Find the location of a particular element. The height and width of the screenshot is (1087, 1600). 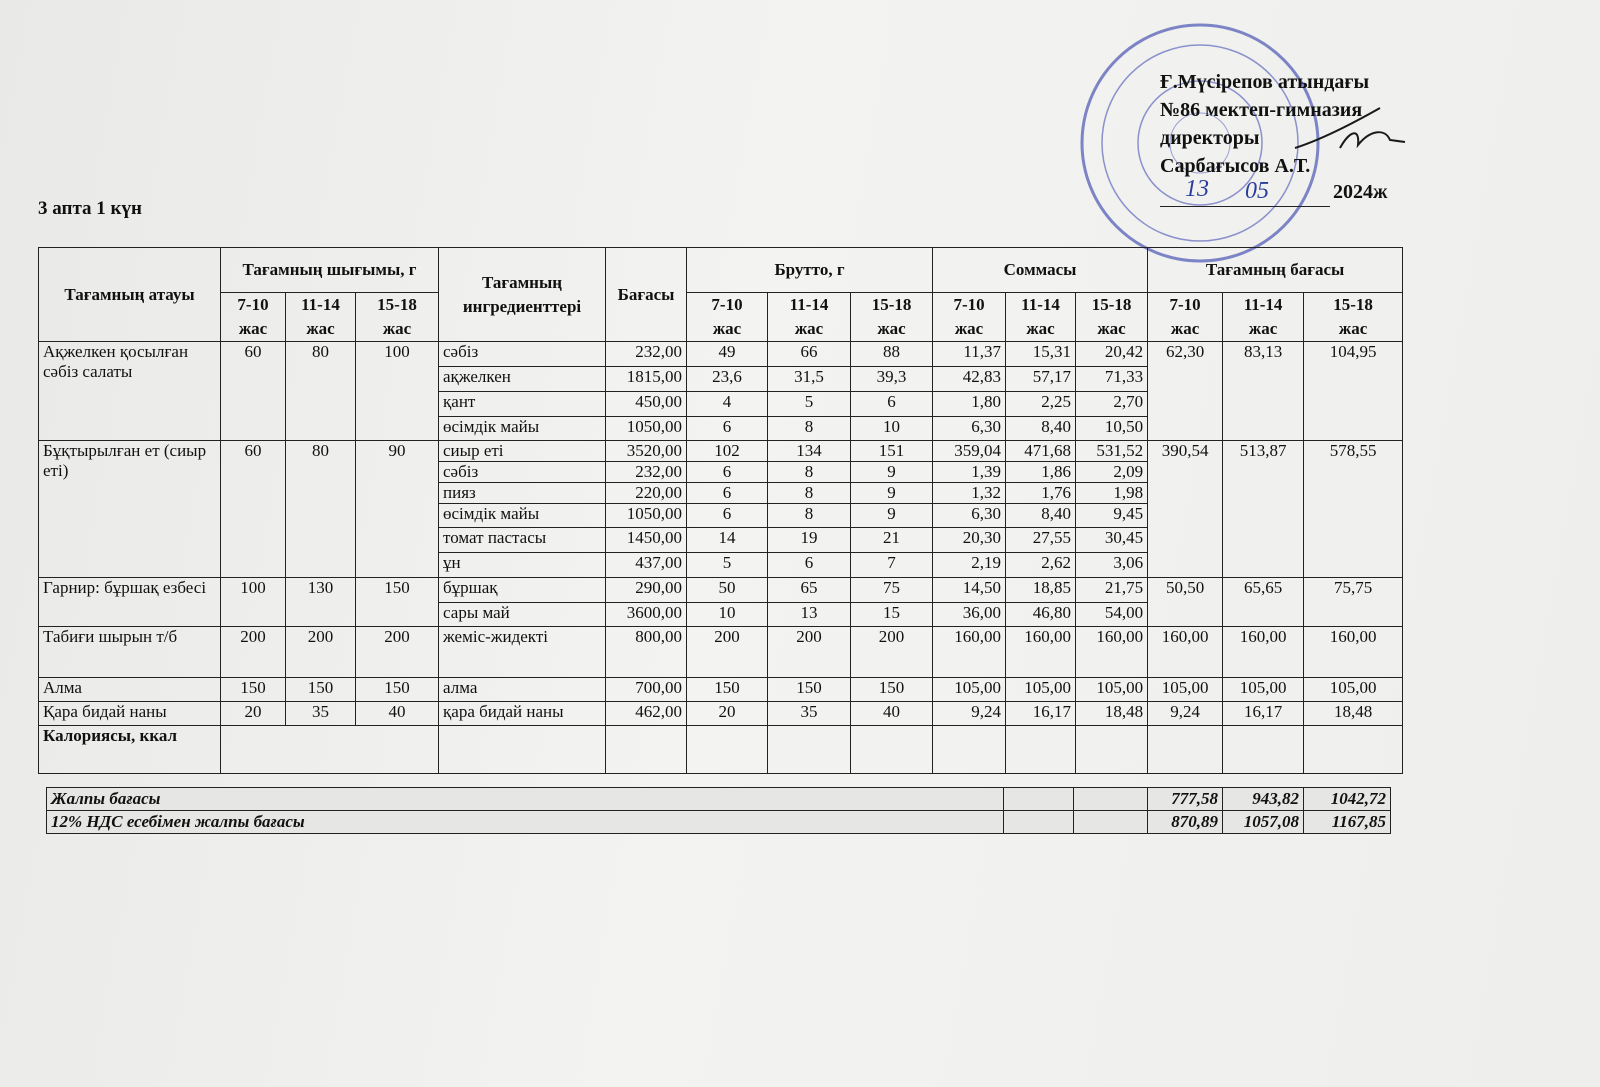

ingredient-brutto: 65 is located at coordinates (809, 590).